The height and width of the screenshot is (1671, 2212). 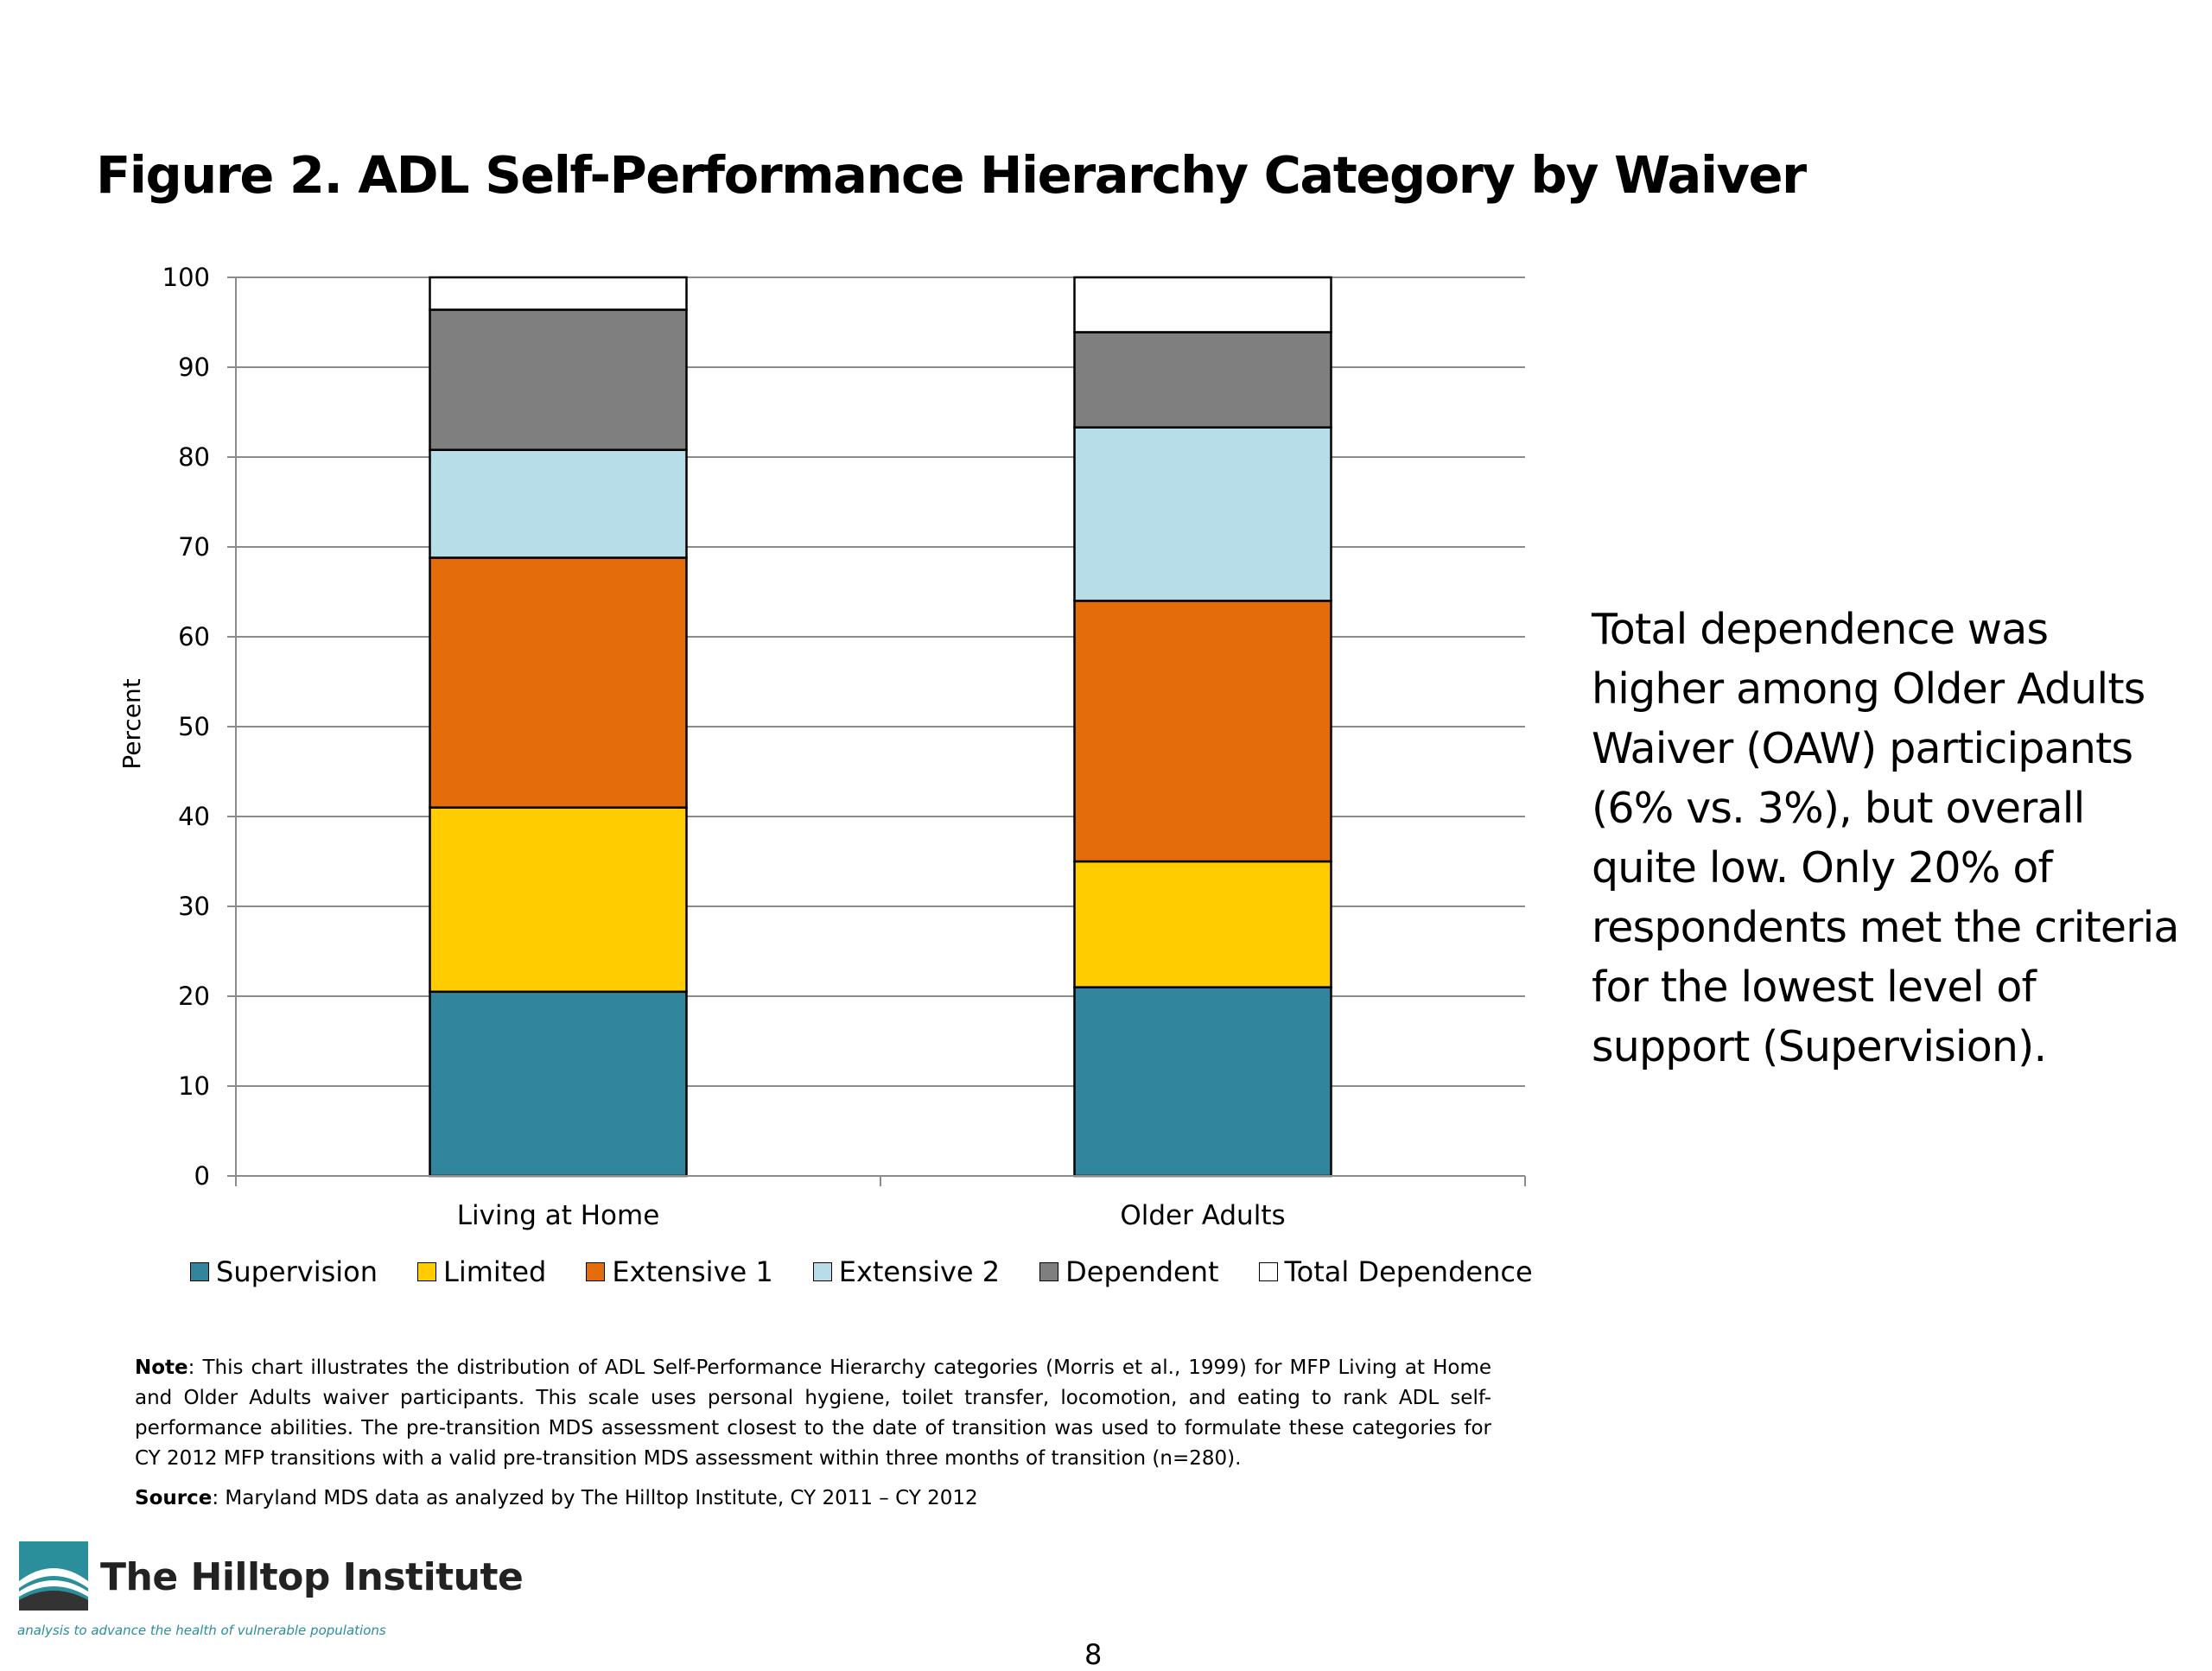 What do you see at coordinates (1202, 1082) in the screenshot?
I see `bar-supervision-older-adults` at bounding box center [1202, 1082].